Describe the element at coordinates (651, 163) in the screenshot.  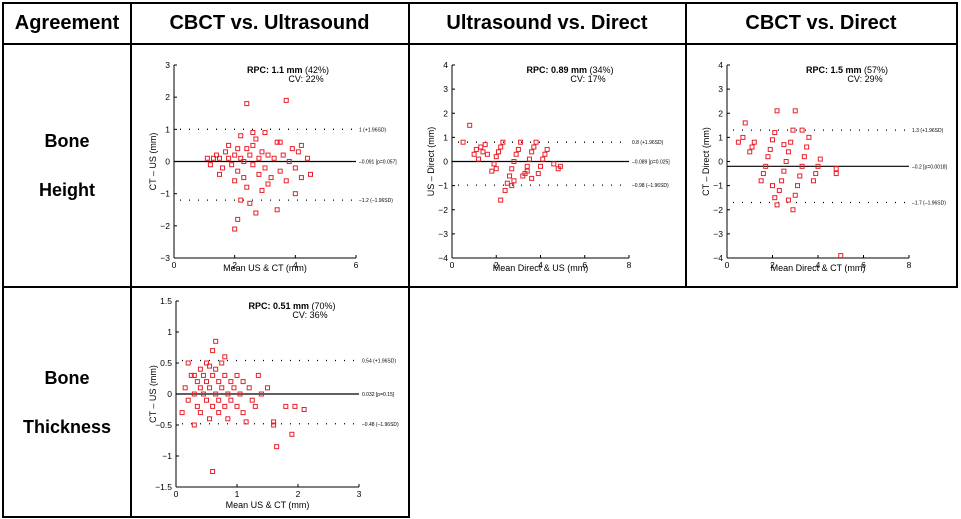
I see `mean-line-label: –0.089 [p=0.025]` at that location.